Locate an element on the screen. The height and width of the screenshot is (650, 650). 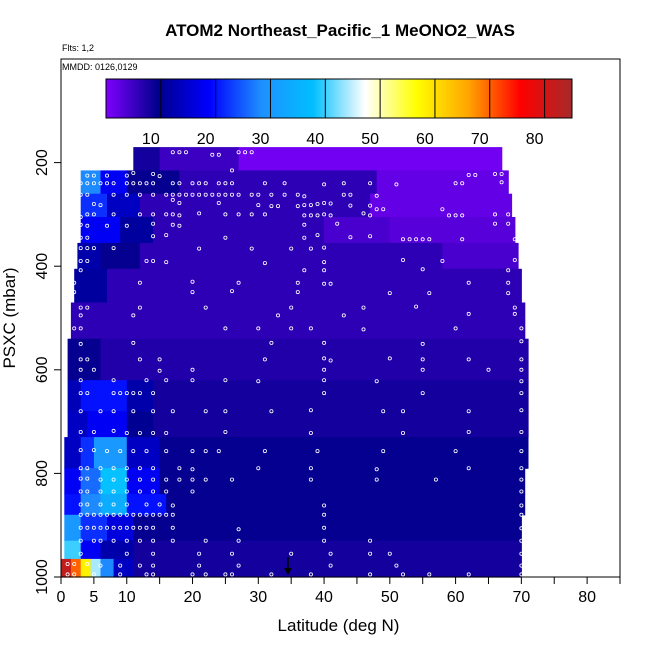
y-tick-label: 800 is located at coordinates (42, 473).